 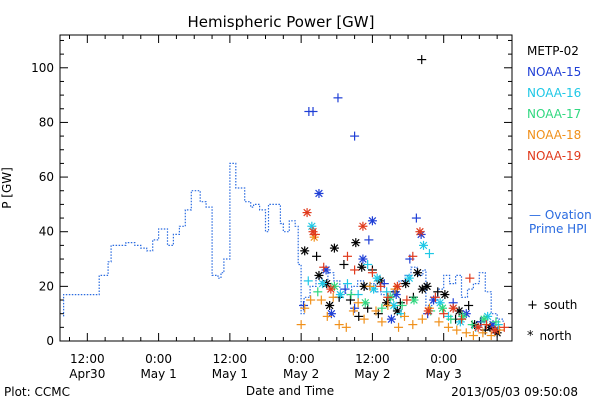 I want to click on legend-entry-metp-02: METP-02, so click(x=553, y=51).